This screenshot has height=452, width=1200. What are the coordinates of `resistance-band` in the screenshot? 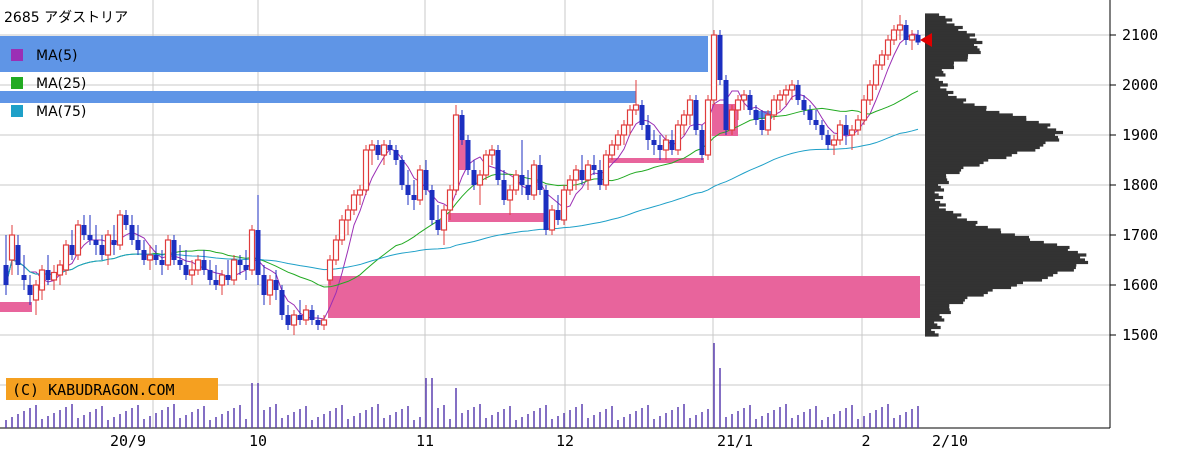 It's located at (354, 54).